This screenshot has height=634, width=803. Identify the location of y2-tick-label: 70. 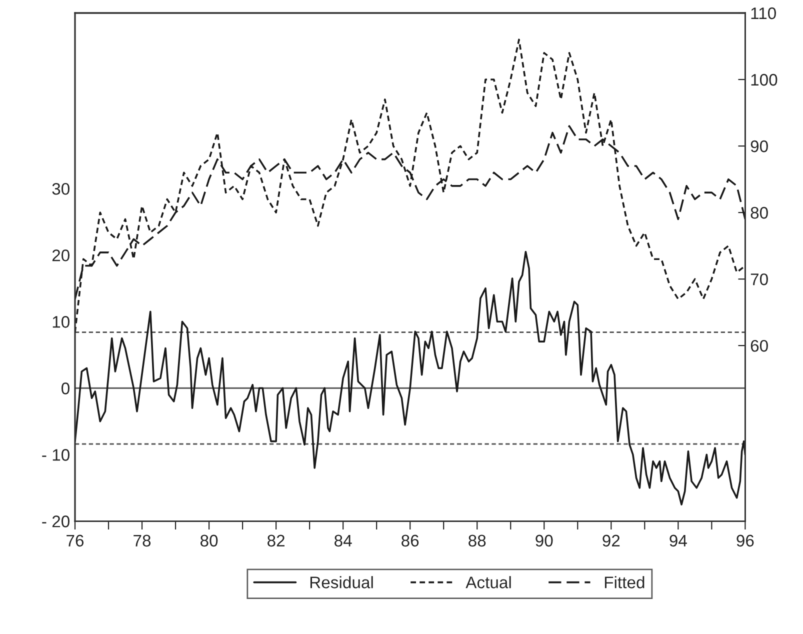
(759, 279).